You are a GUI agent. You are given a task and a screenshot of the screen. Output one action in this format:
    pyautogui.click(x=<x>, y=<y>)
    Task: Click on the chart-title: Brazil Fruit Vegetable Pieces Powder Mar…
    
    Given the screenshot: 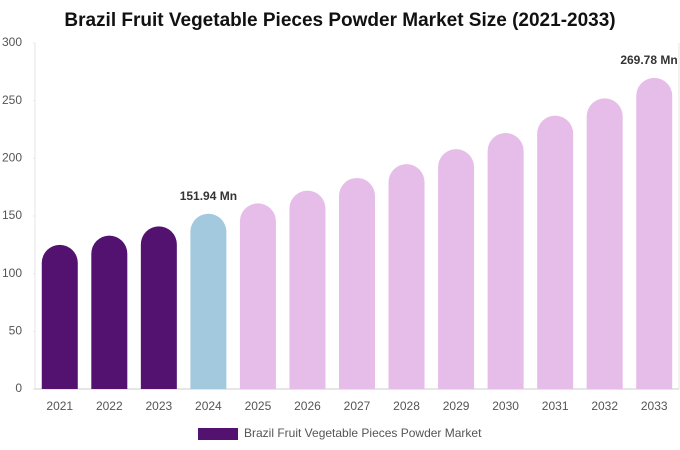 What is the action you would take?
    pyautogui.click(x=339, y=20)
    